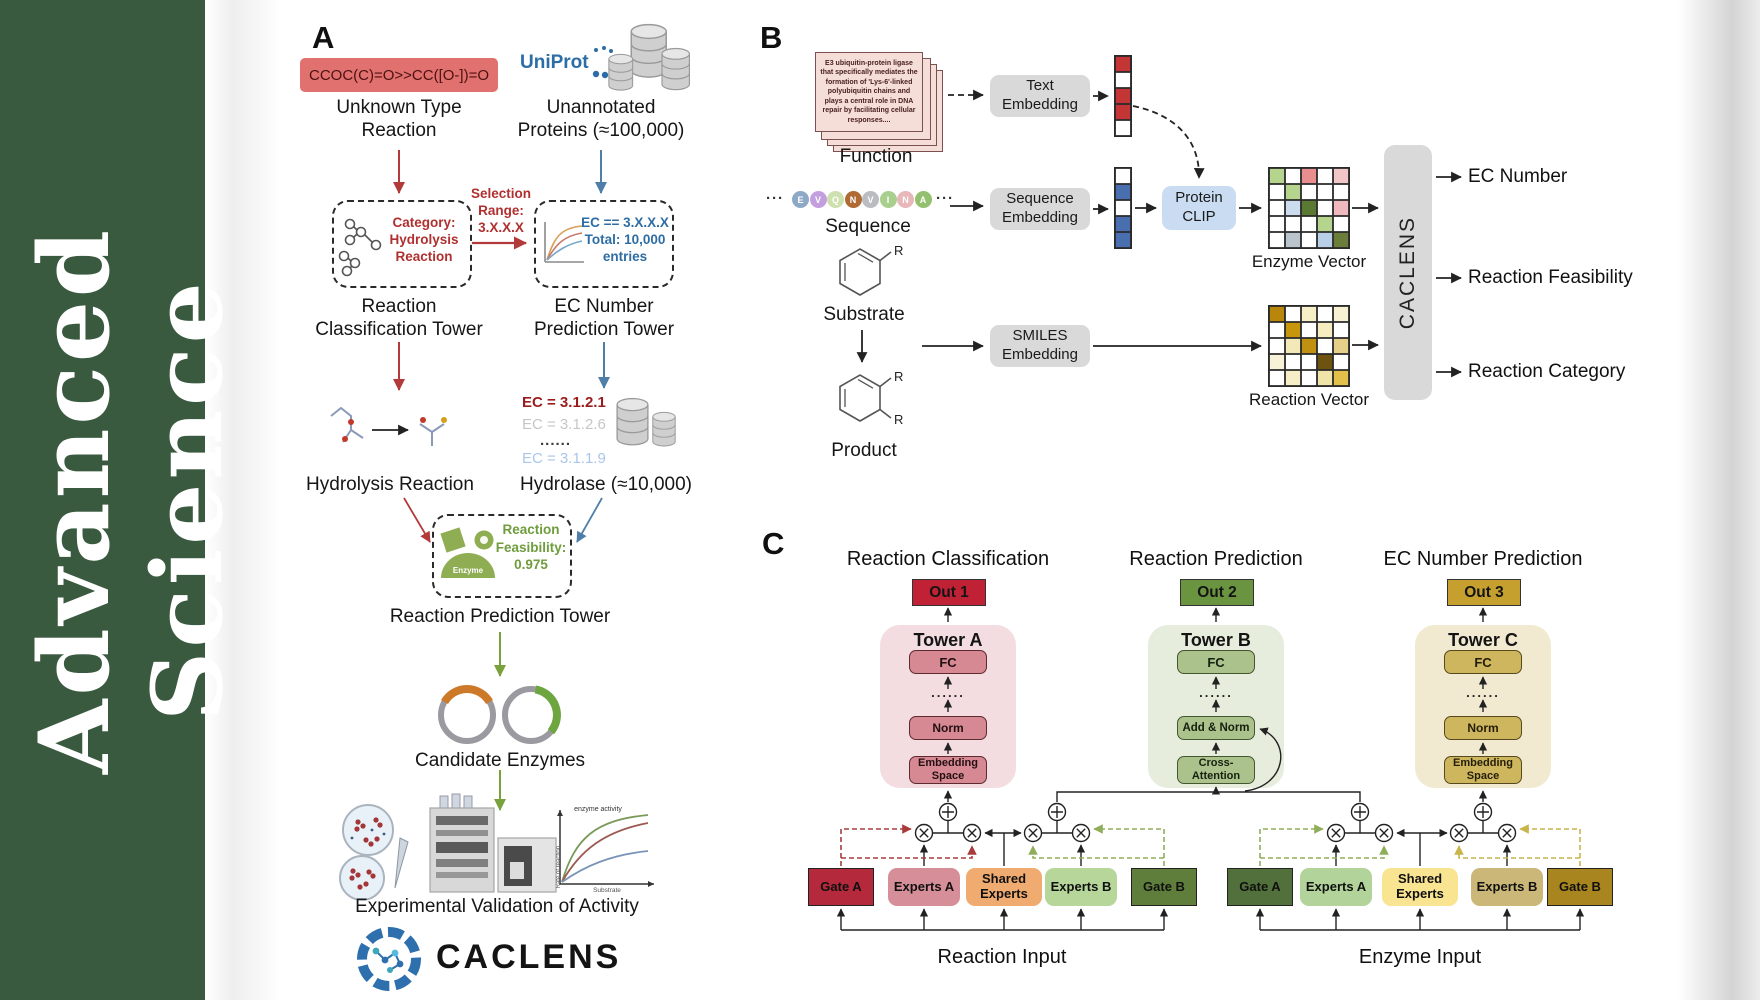  Describe the element at coordinates (649, 57) in the screenshot. I see `protein-database-icon` at that location.